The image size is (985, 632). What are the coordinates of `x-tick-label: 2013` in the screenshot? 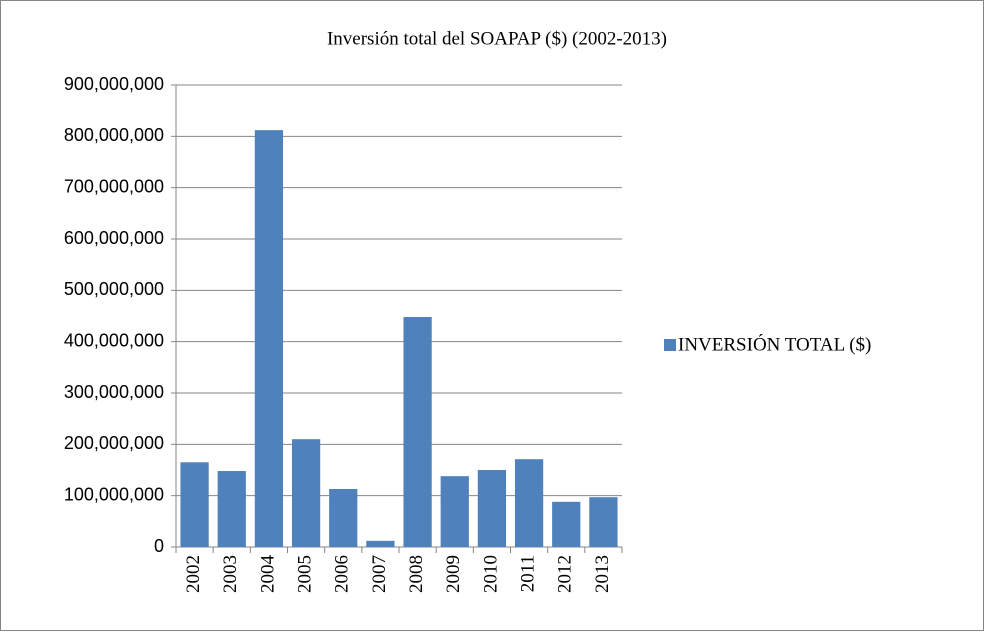 It's located at (602, 574).